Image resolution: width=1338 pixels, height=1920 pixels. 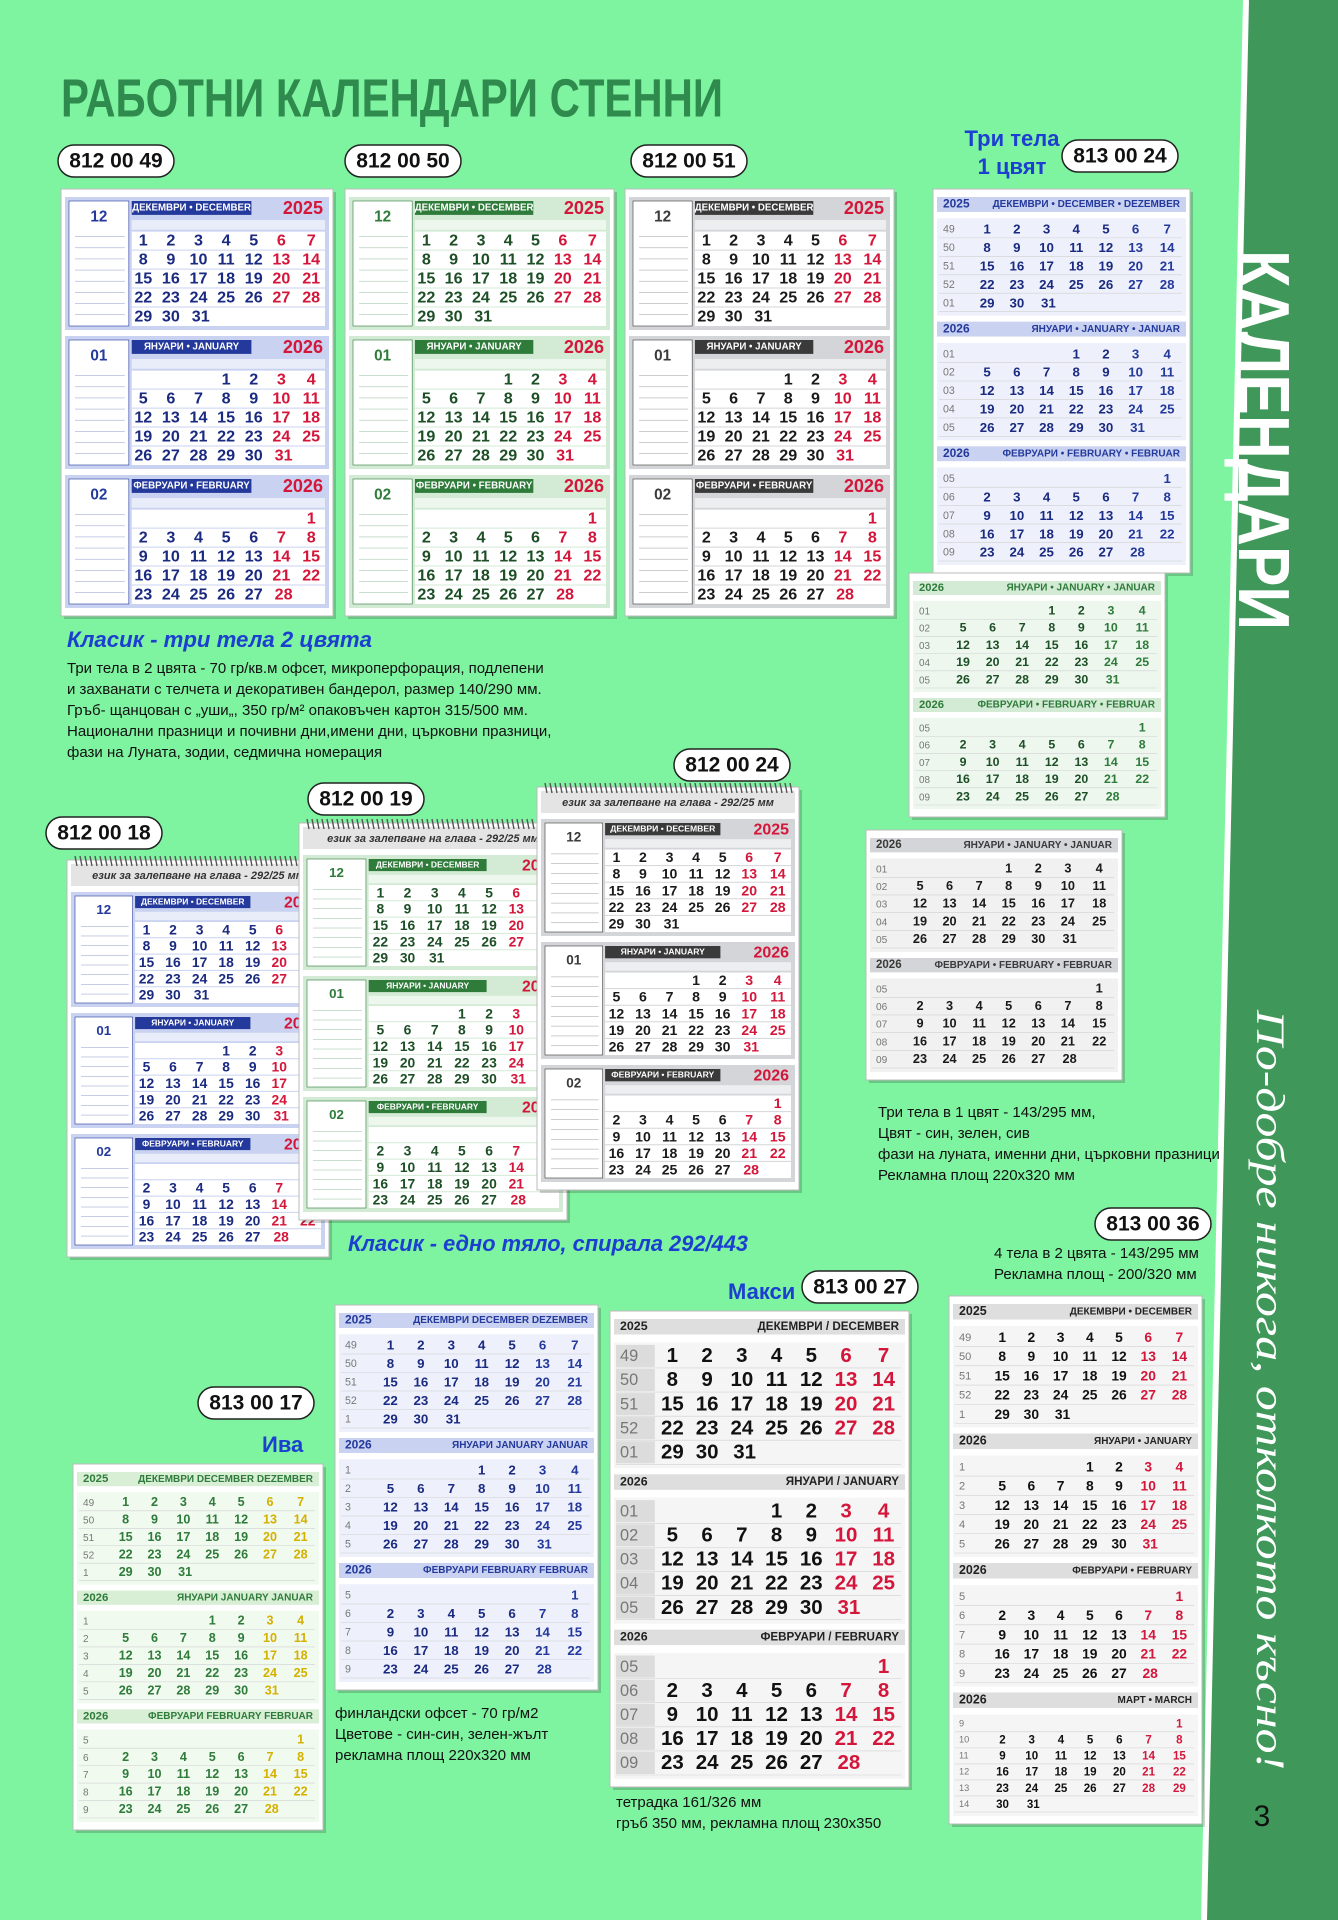 I want to click on day-number: 14, so click(x=283, y=557).